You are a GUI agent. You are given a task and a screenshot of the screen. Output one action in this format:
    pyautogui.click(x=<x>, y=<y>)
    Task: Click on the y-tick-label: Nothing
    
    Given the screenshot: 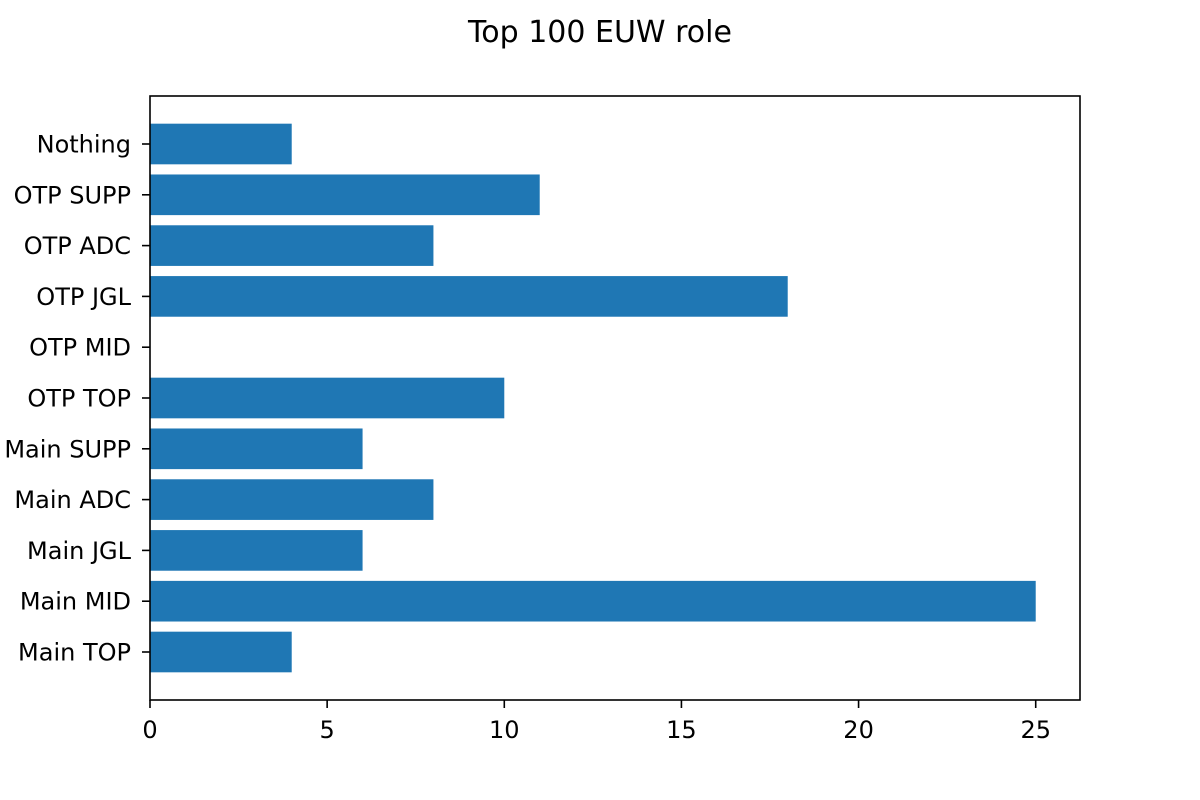 What is the action you would take?
    pyautogui.click(x=84, y=145)
    